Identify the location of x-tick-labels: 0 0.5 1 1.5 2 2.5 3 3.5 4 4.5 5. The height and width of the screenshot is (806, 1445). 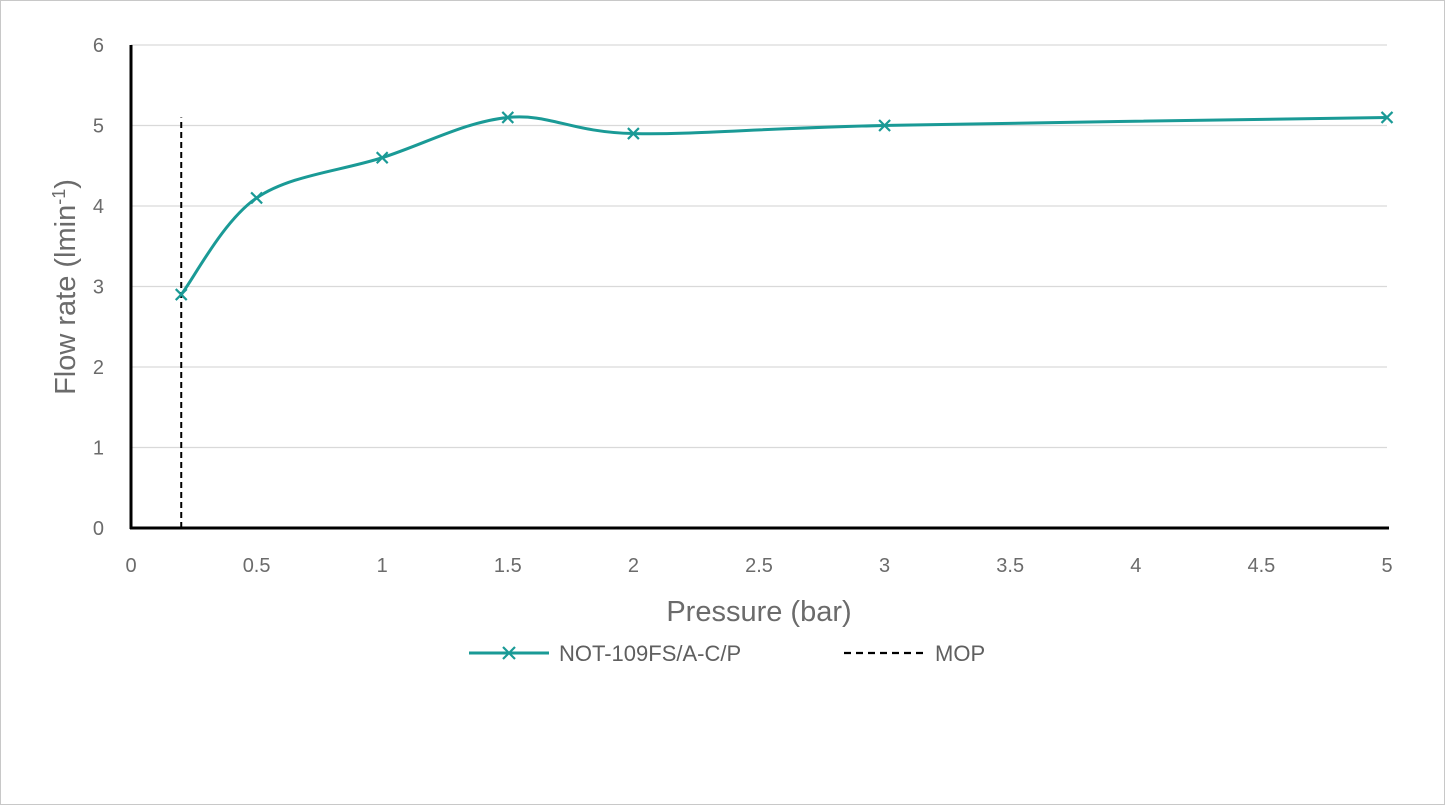
(758, 566).